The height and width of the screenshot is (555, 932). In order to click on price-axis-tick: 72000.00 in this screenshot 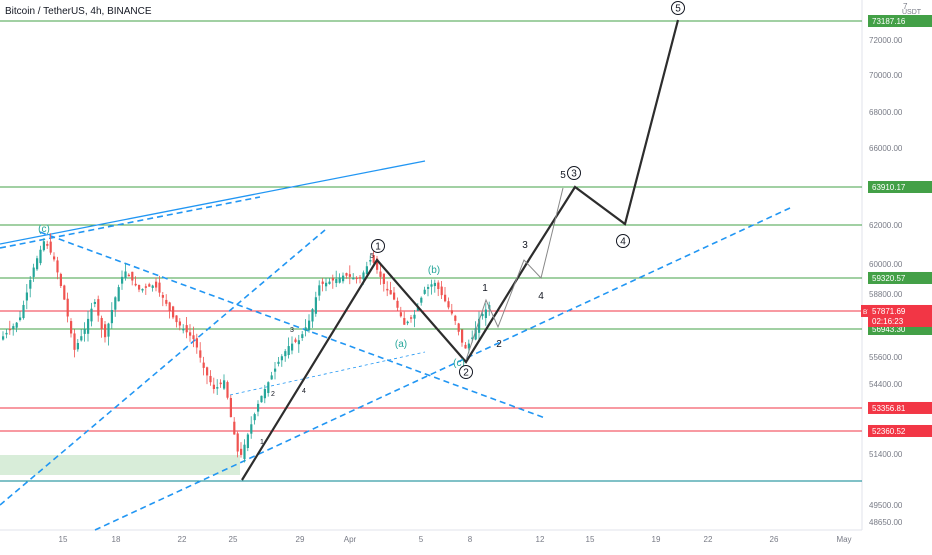, I will do `click(886, 40)`.